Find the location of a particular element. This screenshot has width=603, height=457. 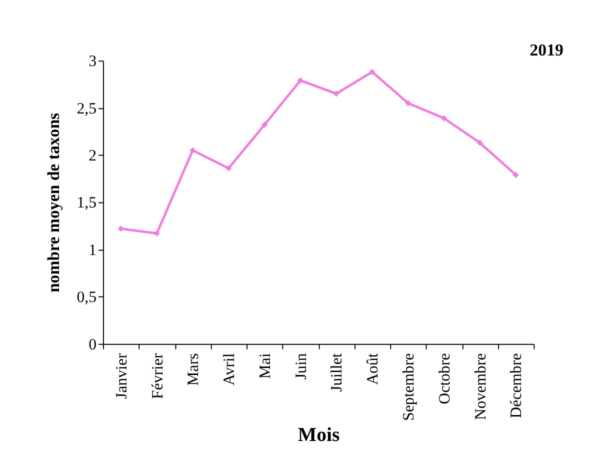

y-tick-label: 3 is located at coordinates (92, 61).